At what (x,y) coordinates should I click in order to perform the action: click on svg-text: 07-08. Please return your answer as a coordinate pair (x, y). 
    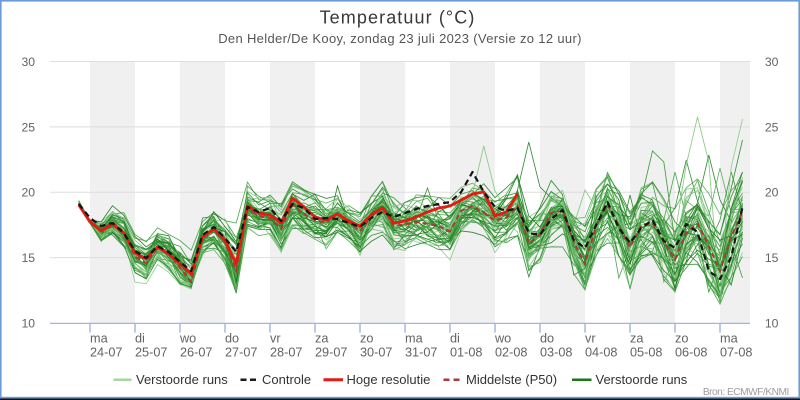
    Looking at the image, I should click on (736, 352).